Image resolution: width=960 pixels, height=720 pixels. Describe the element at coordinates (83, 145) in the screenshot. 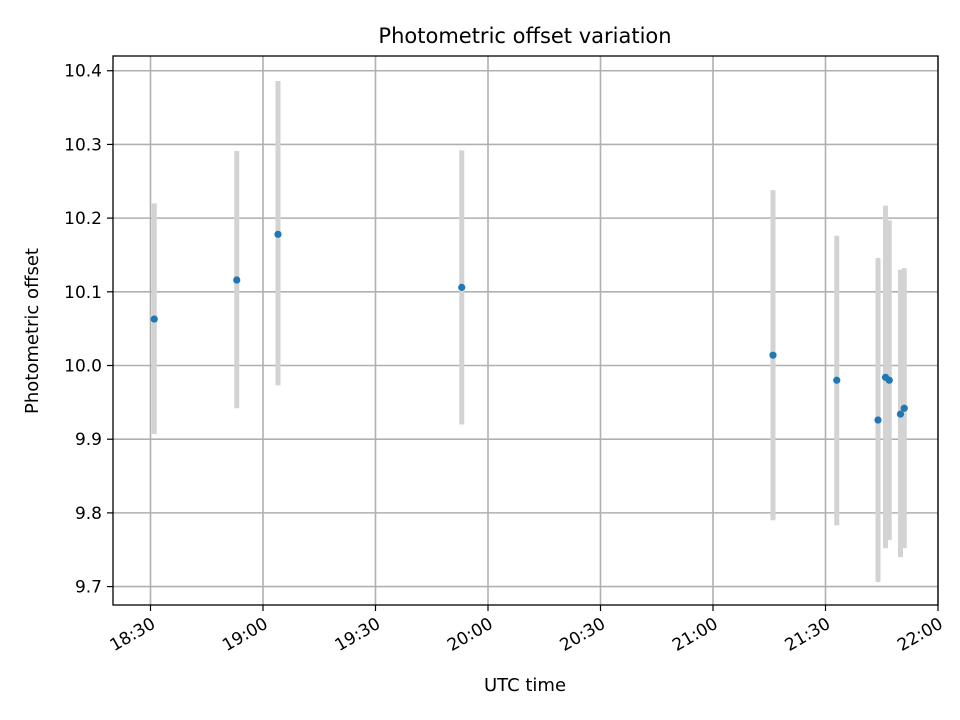

I see `y-tick-label: 10.3` at that location.